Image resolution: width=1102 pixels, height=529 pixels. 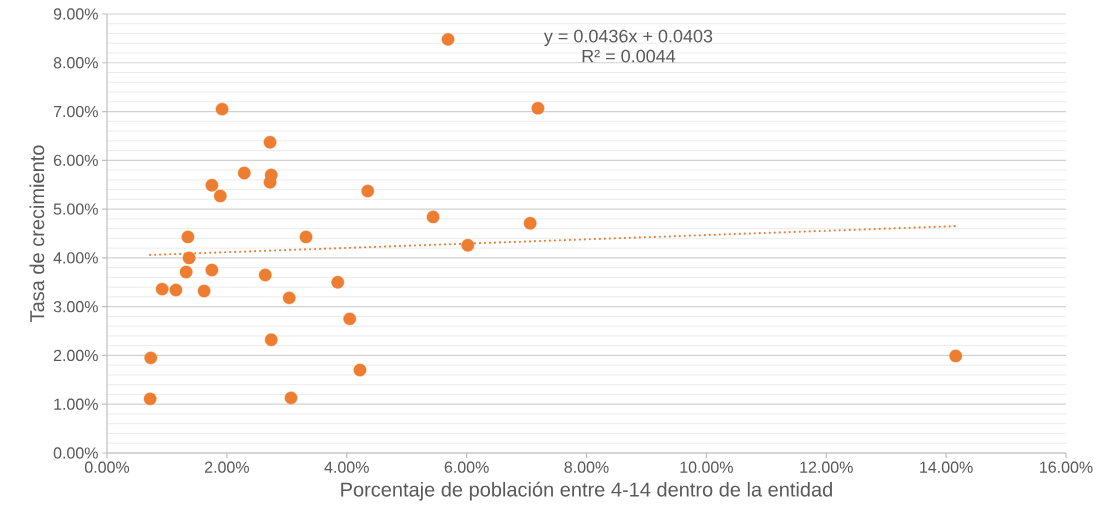 What do you see at coordinates (1066, 467) in the screenshot?
I see `x-tick-label: 16.00%` at bounding box center [1066, 467].